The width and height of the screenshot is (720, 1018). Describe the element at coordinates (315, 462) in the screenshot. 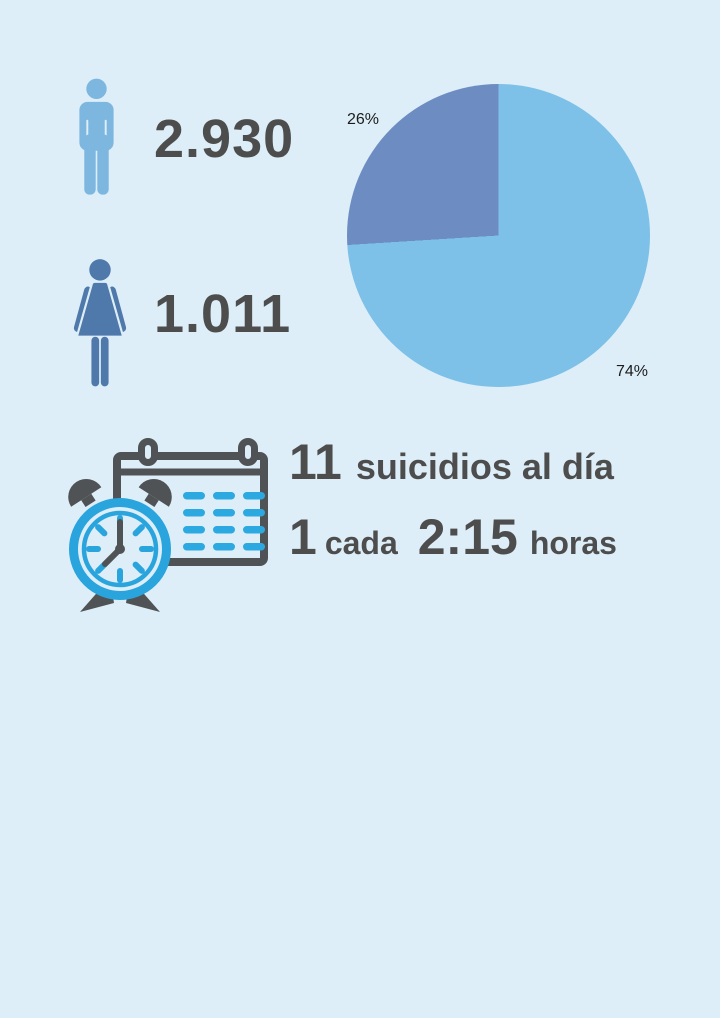

I see `suicides-per-day-number: 11` at that location.